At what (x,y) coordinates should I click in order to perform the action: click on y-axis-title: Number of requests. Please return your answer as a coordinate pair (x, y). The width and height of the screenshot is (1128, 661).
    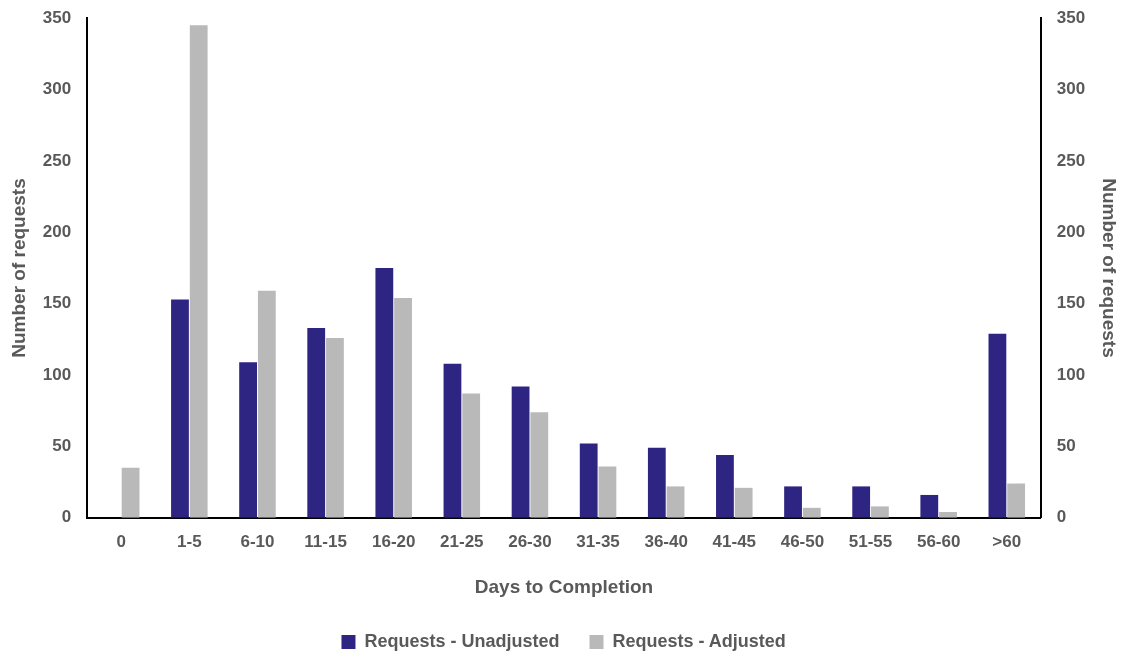
    Looking at the image, I should click on (18, 268).